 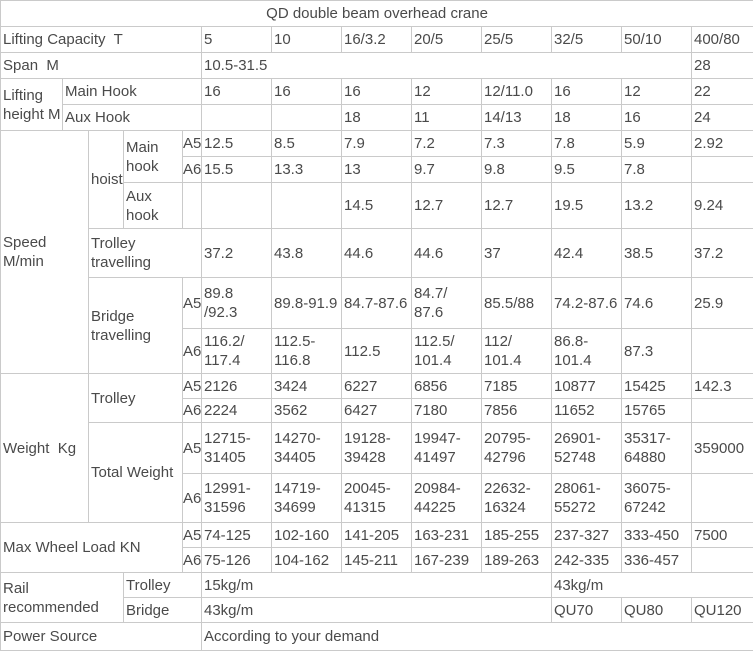 I want to click on value-cell: 13.2, so click(x=656, y=205).